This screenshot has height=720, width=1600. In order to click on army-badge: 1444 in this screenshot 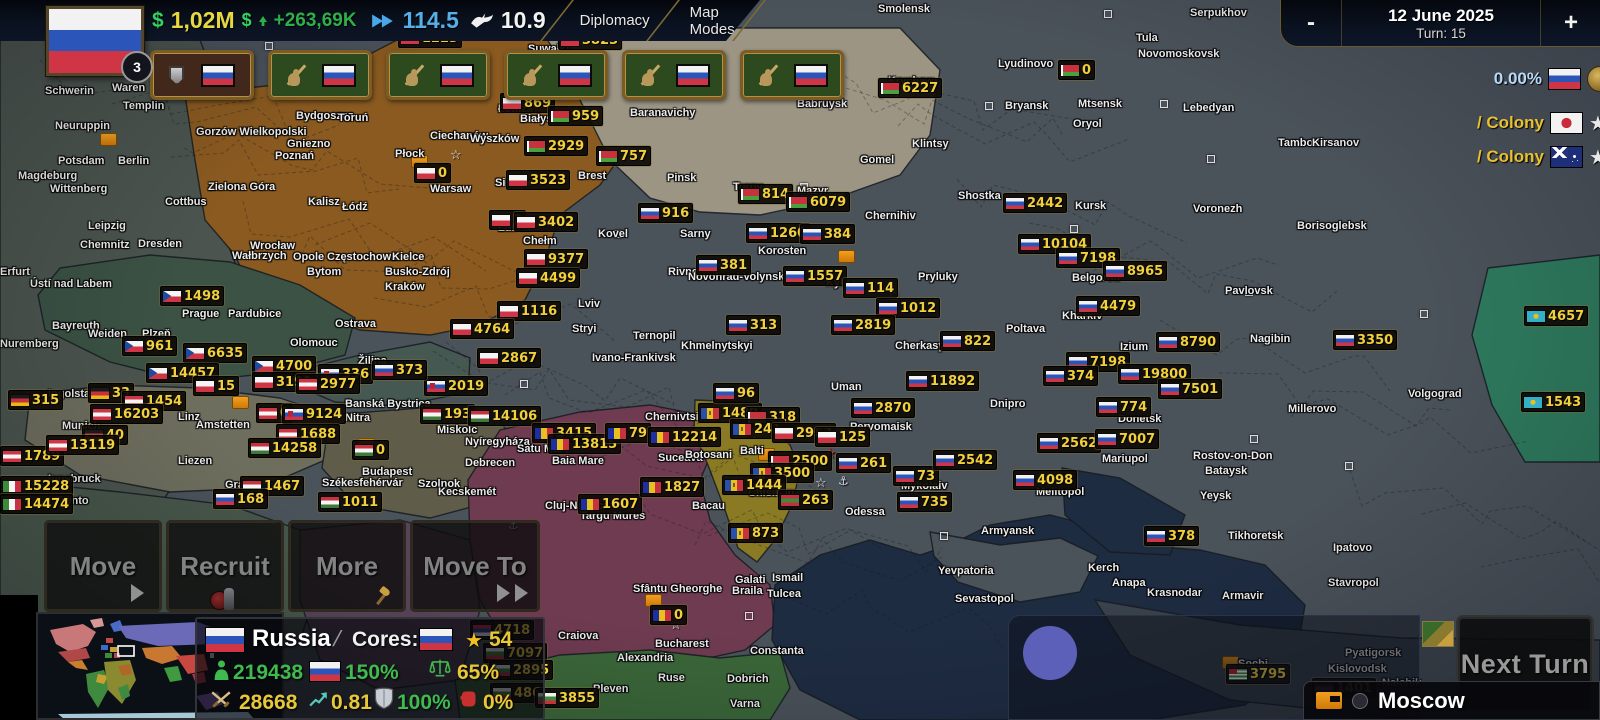, I will do `click(754, 485)`.